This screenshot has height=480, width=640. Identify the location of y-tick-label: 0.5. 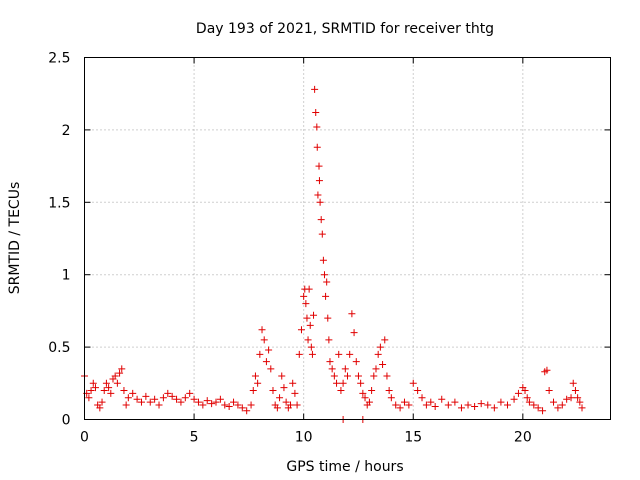
(59, 348).